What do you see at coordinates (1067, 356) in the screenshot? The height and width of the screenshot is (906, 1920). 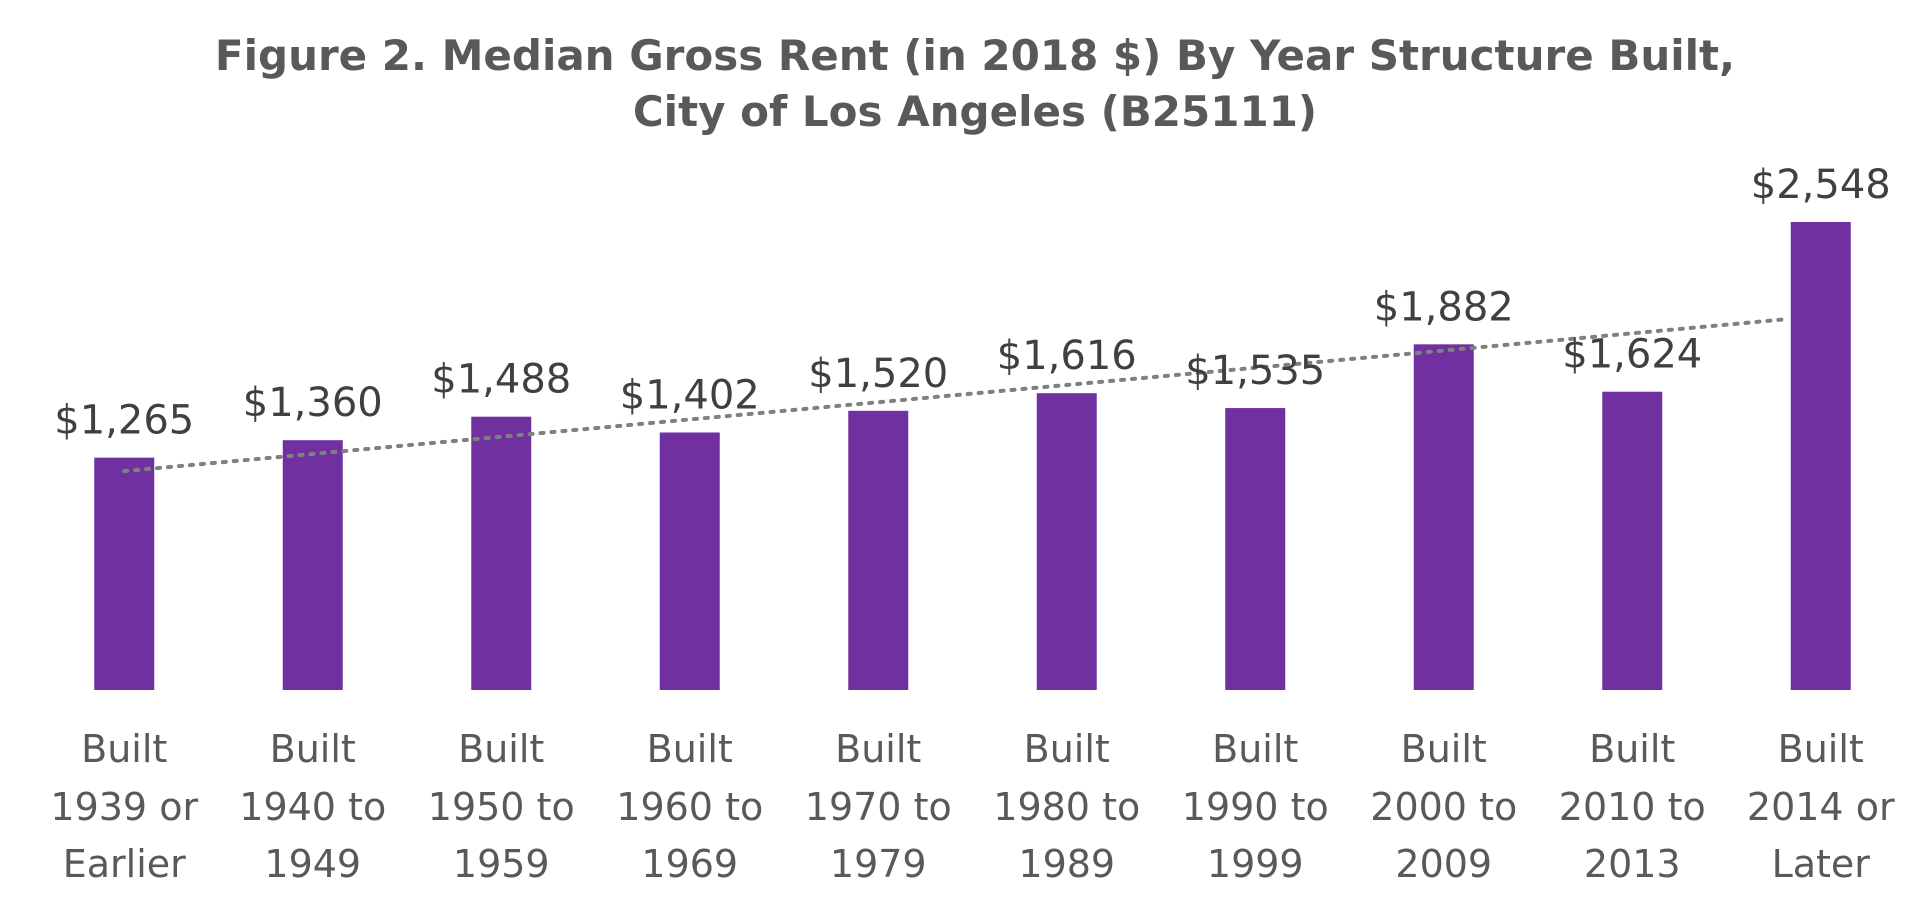 I see `data-label: $1,616` at bounding box center [1067, 356].